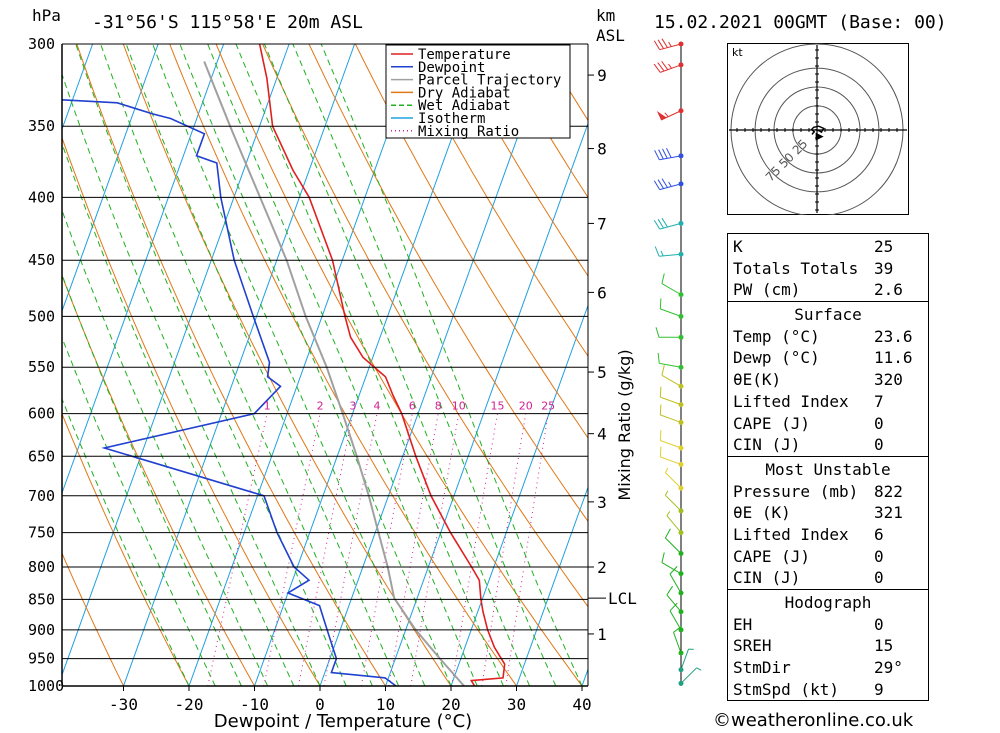 The image size is (1000, 733). What do you see at coordinates (438, 406) in the screenshot?
I see `mixing-ratio-tick-label: 8` at bounding box center [438, 406].